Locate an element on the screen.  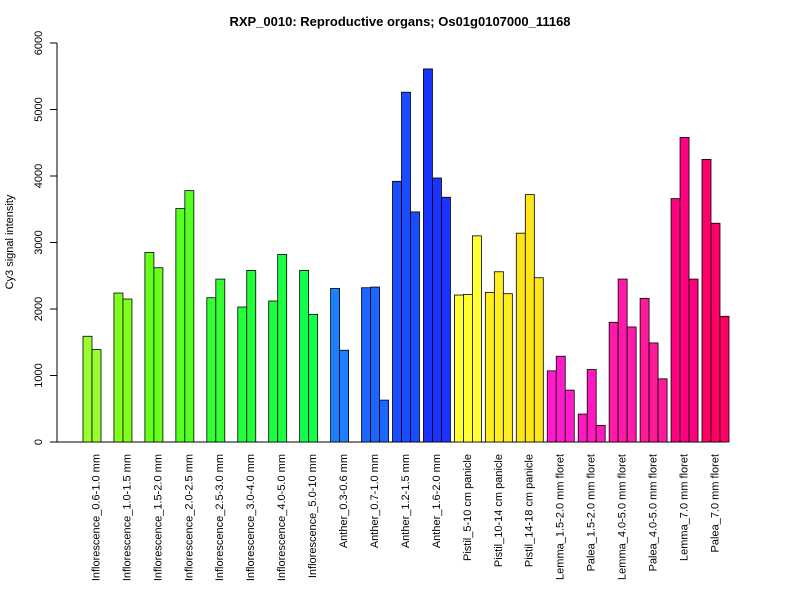
x-tick-label: Inflorescence_1.5-2.0 mm is located at coordinates (158, 517).